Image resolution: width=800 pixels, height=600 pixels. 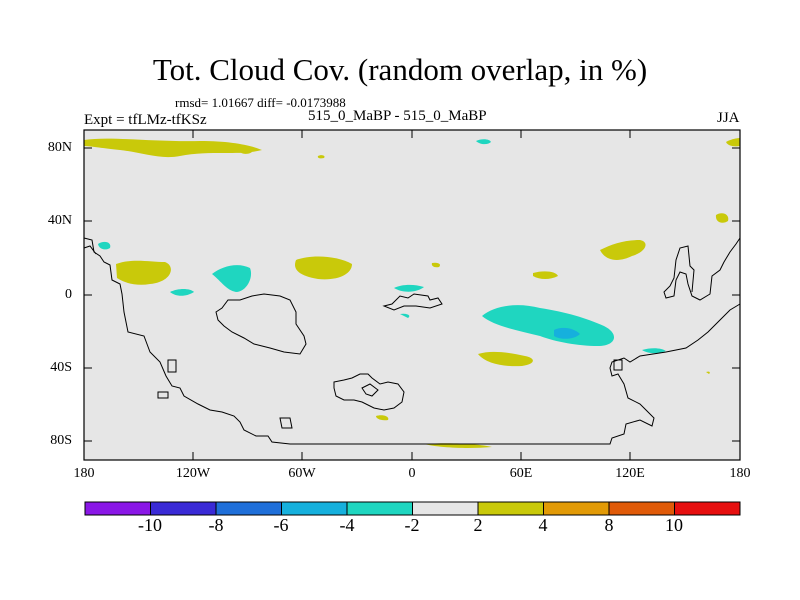 I want to click on y-tick-label: 40N, so click(x=59, y=220).